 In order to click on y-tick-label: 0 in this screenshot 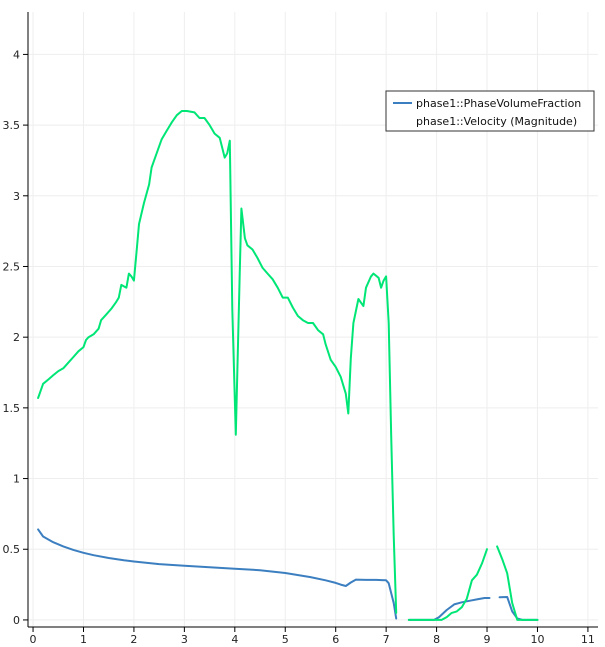, I will do `click(16, 620)`.